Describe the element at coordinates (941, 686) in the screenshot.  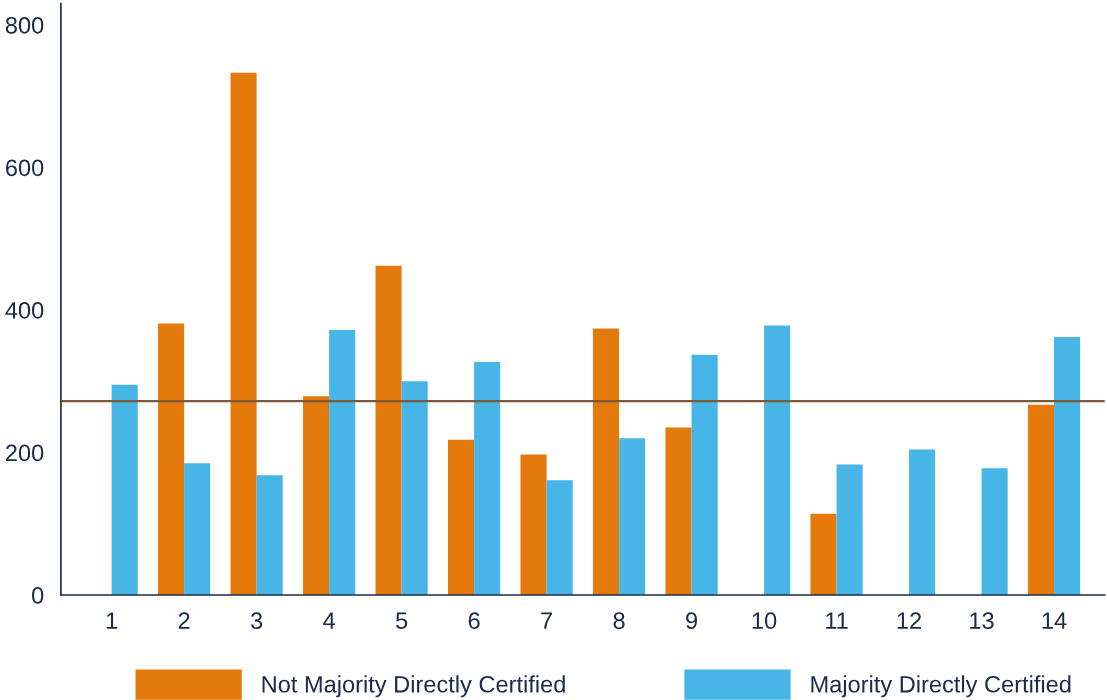
I see `legend-label: Majority Directly Certified` at that location.